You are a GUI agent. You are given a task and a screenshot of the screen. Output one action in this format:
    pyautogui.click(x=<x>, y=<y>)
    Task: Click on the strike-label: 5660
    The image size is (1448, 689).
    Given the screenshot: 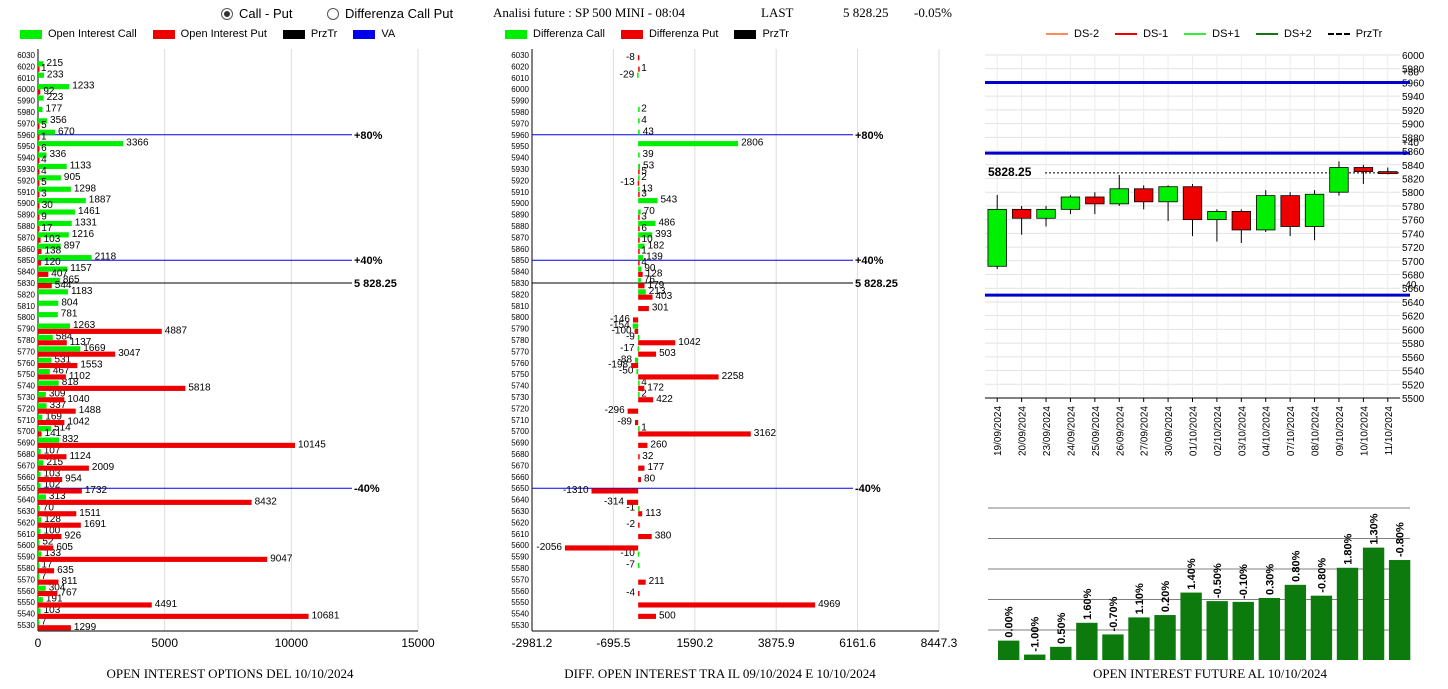 What is the action you would take?
    pyautogui.click(x=26, y=477)
    